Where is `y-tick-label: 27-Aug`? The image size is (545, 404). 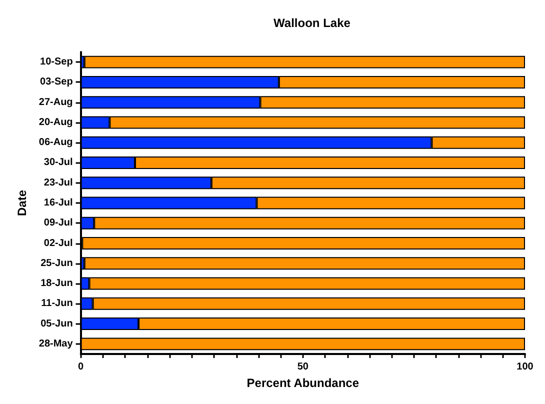 y-tick-label: 27-Aug is located at coordinates (55, 102).